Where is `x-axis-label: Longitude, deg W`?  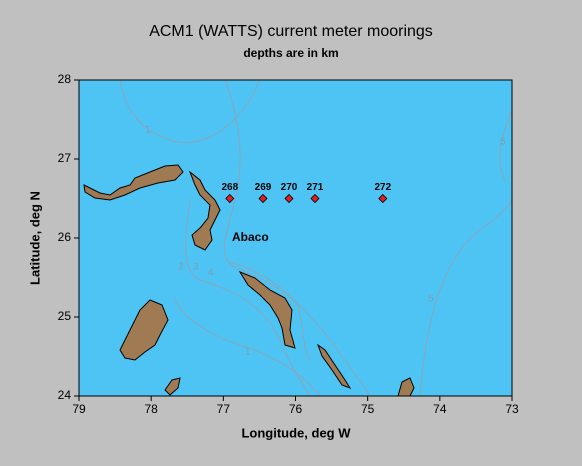
x-axis-label: Longitude, deg W is located at coordinates (296, 432).